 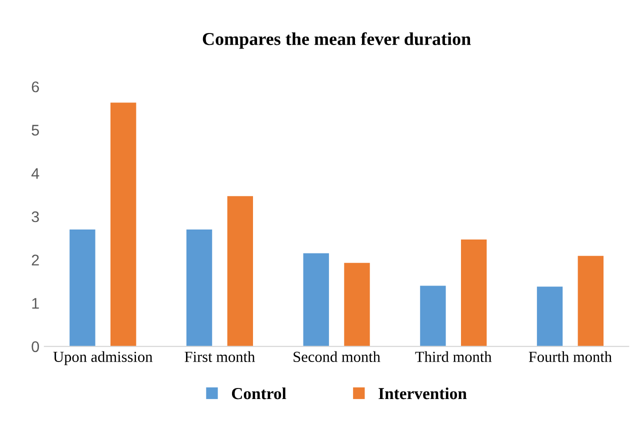 What do you see at coordinates (453, 356) in the screenshot?
I see `x-tick-label: Third month` at bounding box center [453, 356].